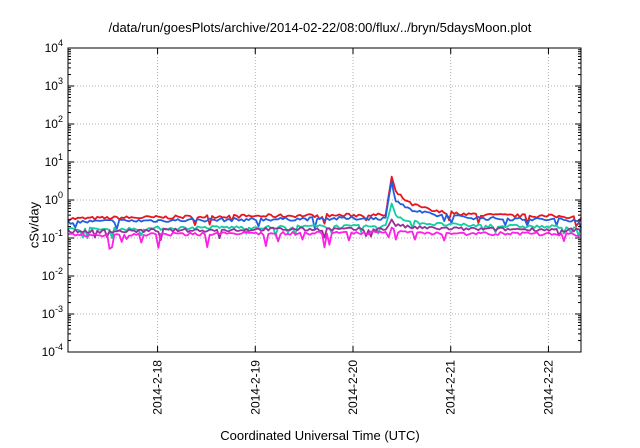  I want to click on x-tick-label: 2014-2-20, so click(353, 387).